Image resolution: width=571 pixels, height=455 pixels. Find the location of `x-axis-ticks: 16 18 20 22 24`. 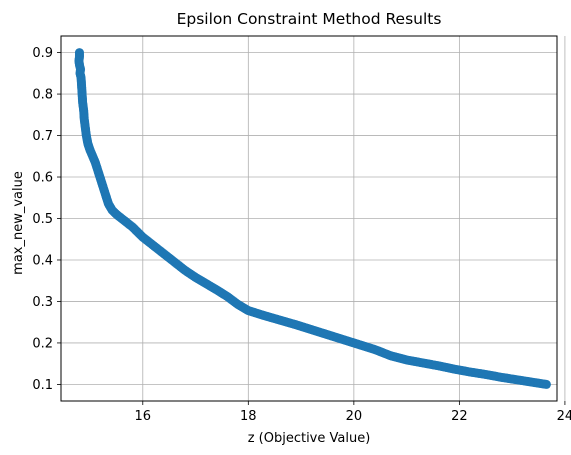

x-axis-ticks: 16 18 20 22 24 is located at coordinates (353, 412).